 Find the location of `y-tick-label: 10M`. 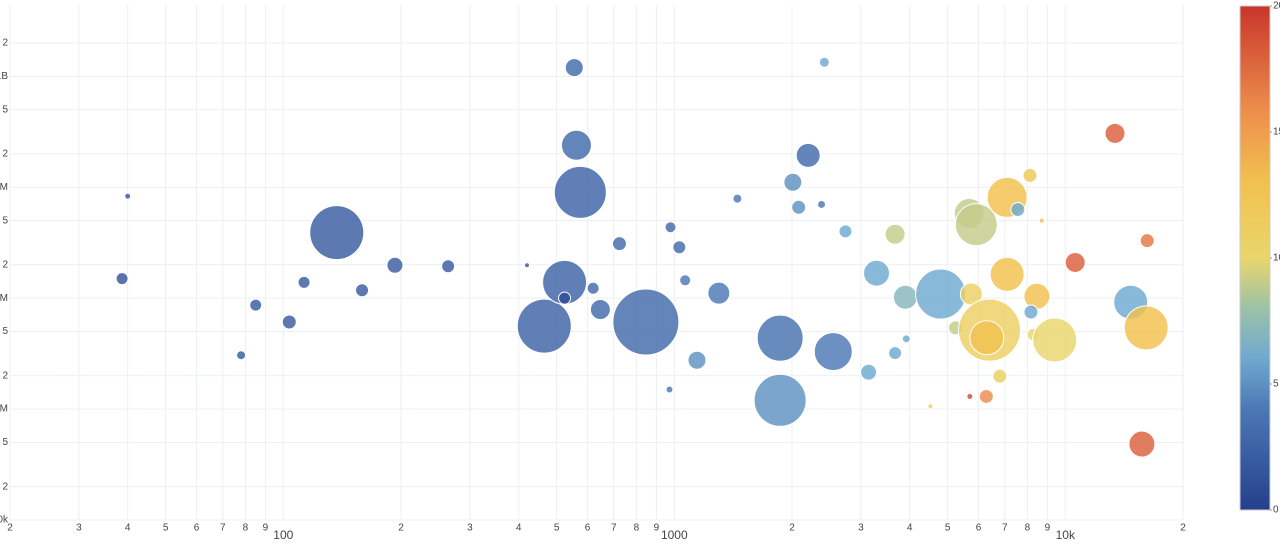

y-tick-label: 10M is located at coordinates (4, 298).